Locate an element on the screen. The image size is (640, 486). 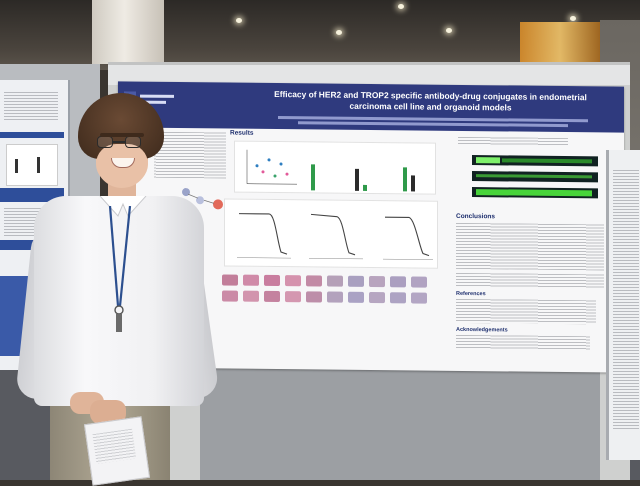
lanyard-badge-icon is located at coordinates (120, 269).